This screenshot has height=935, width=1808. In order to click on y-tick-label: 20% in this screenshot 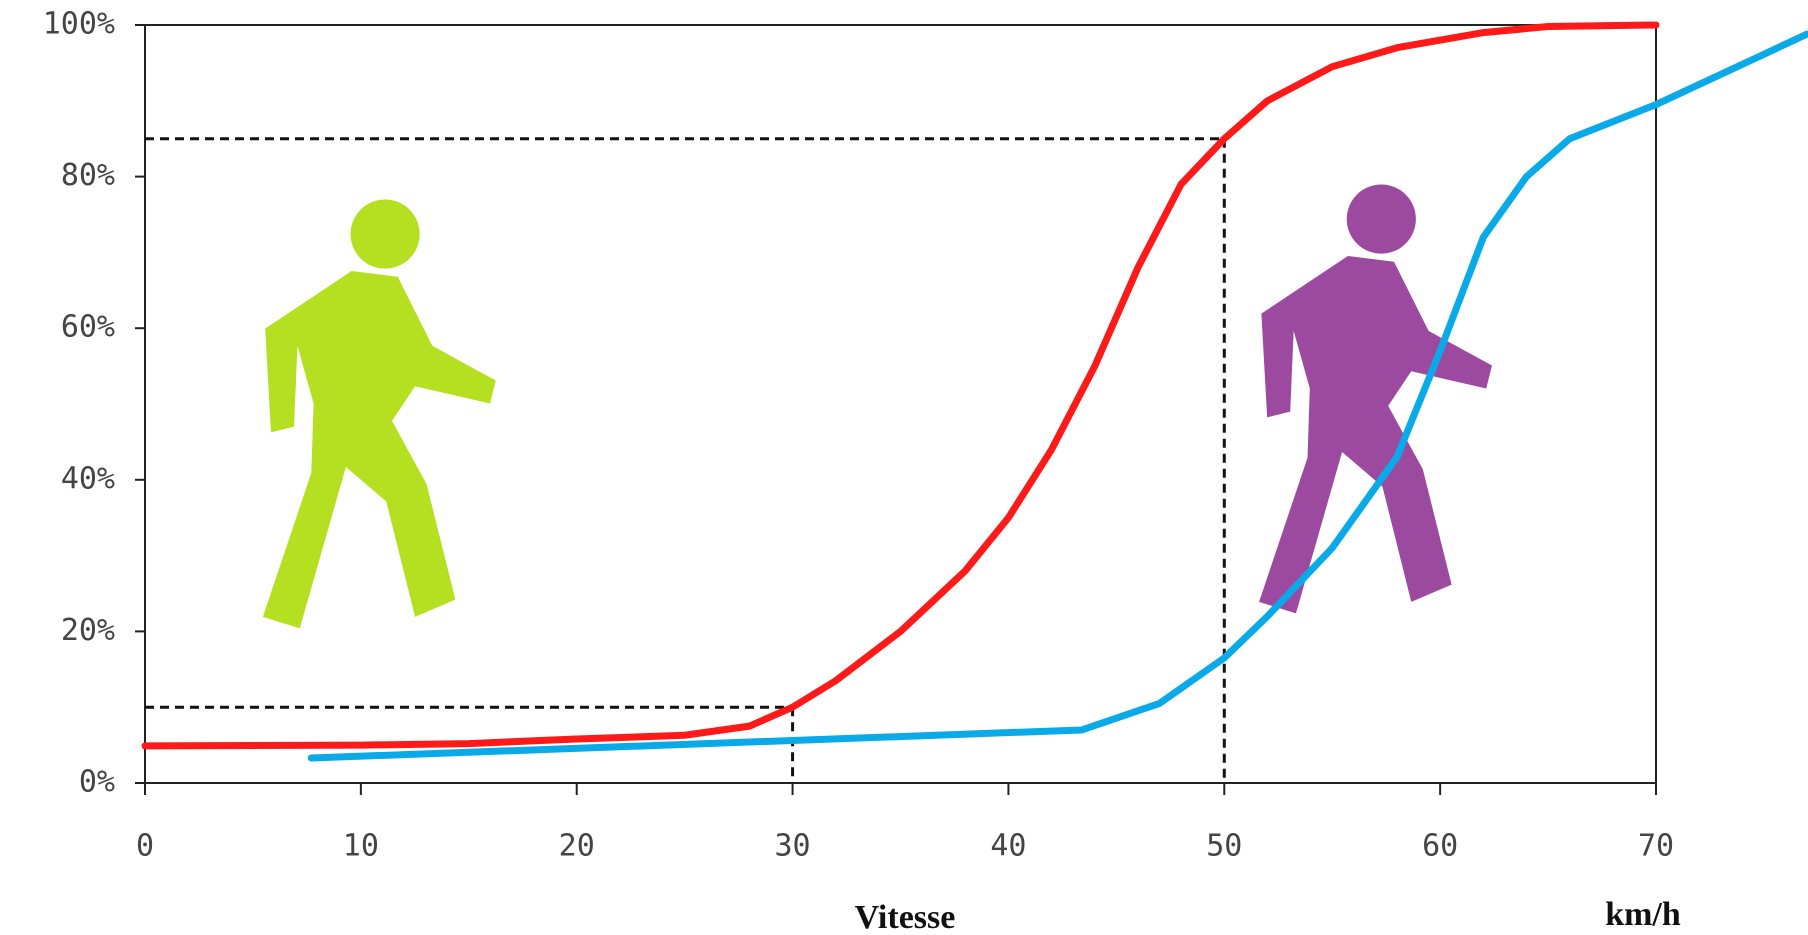, I will do `click(88, 630)`.